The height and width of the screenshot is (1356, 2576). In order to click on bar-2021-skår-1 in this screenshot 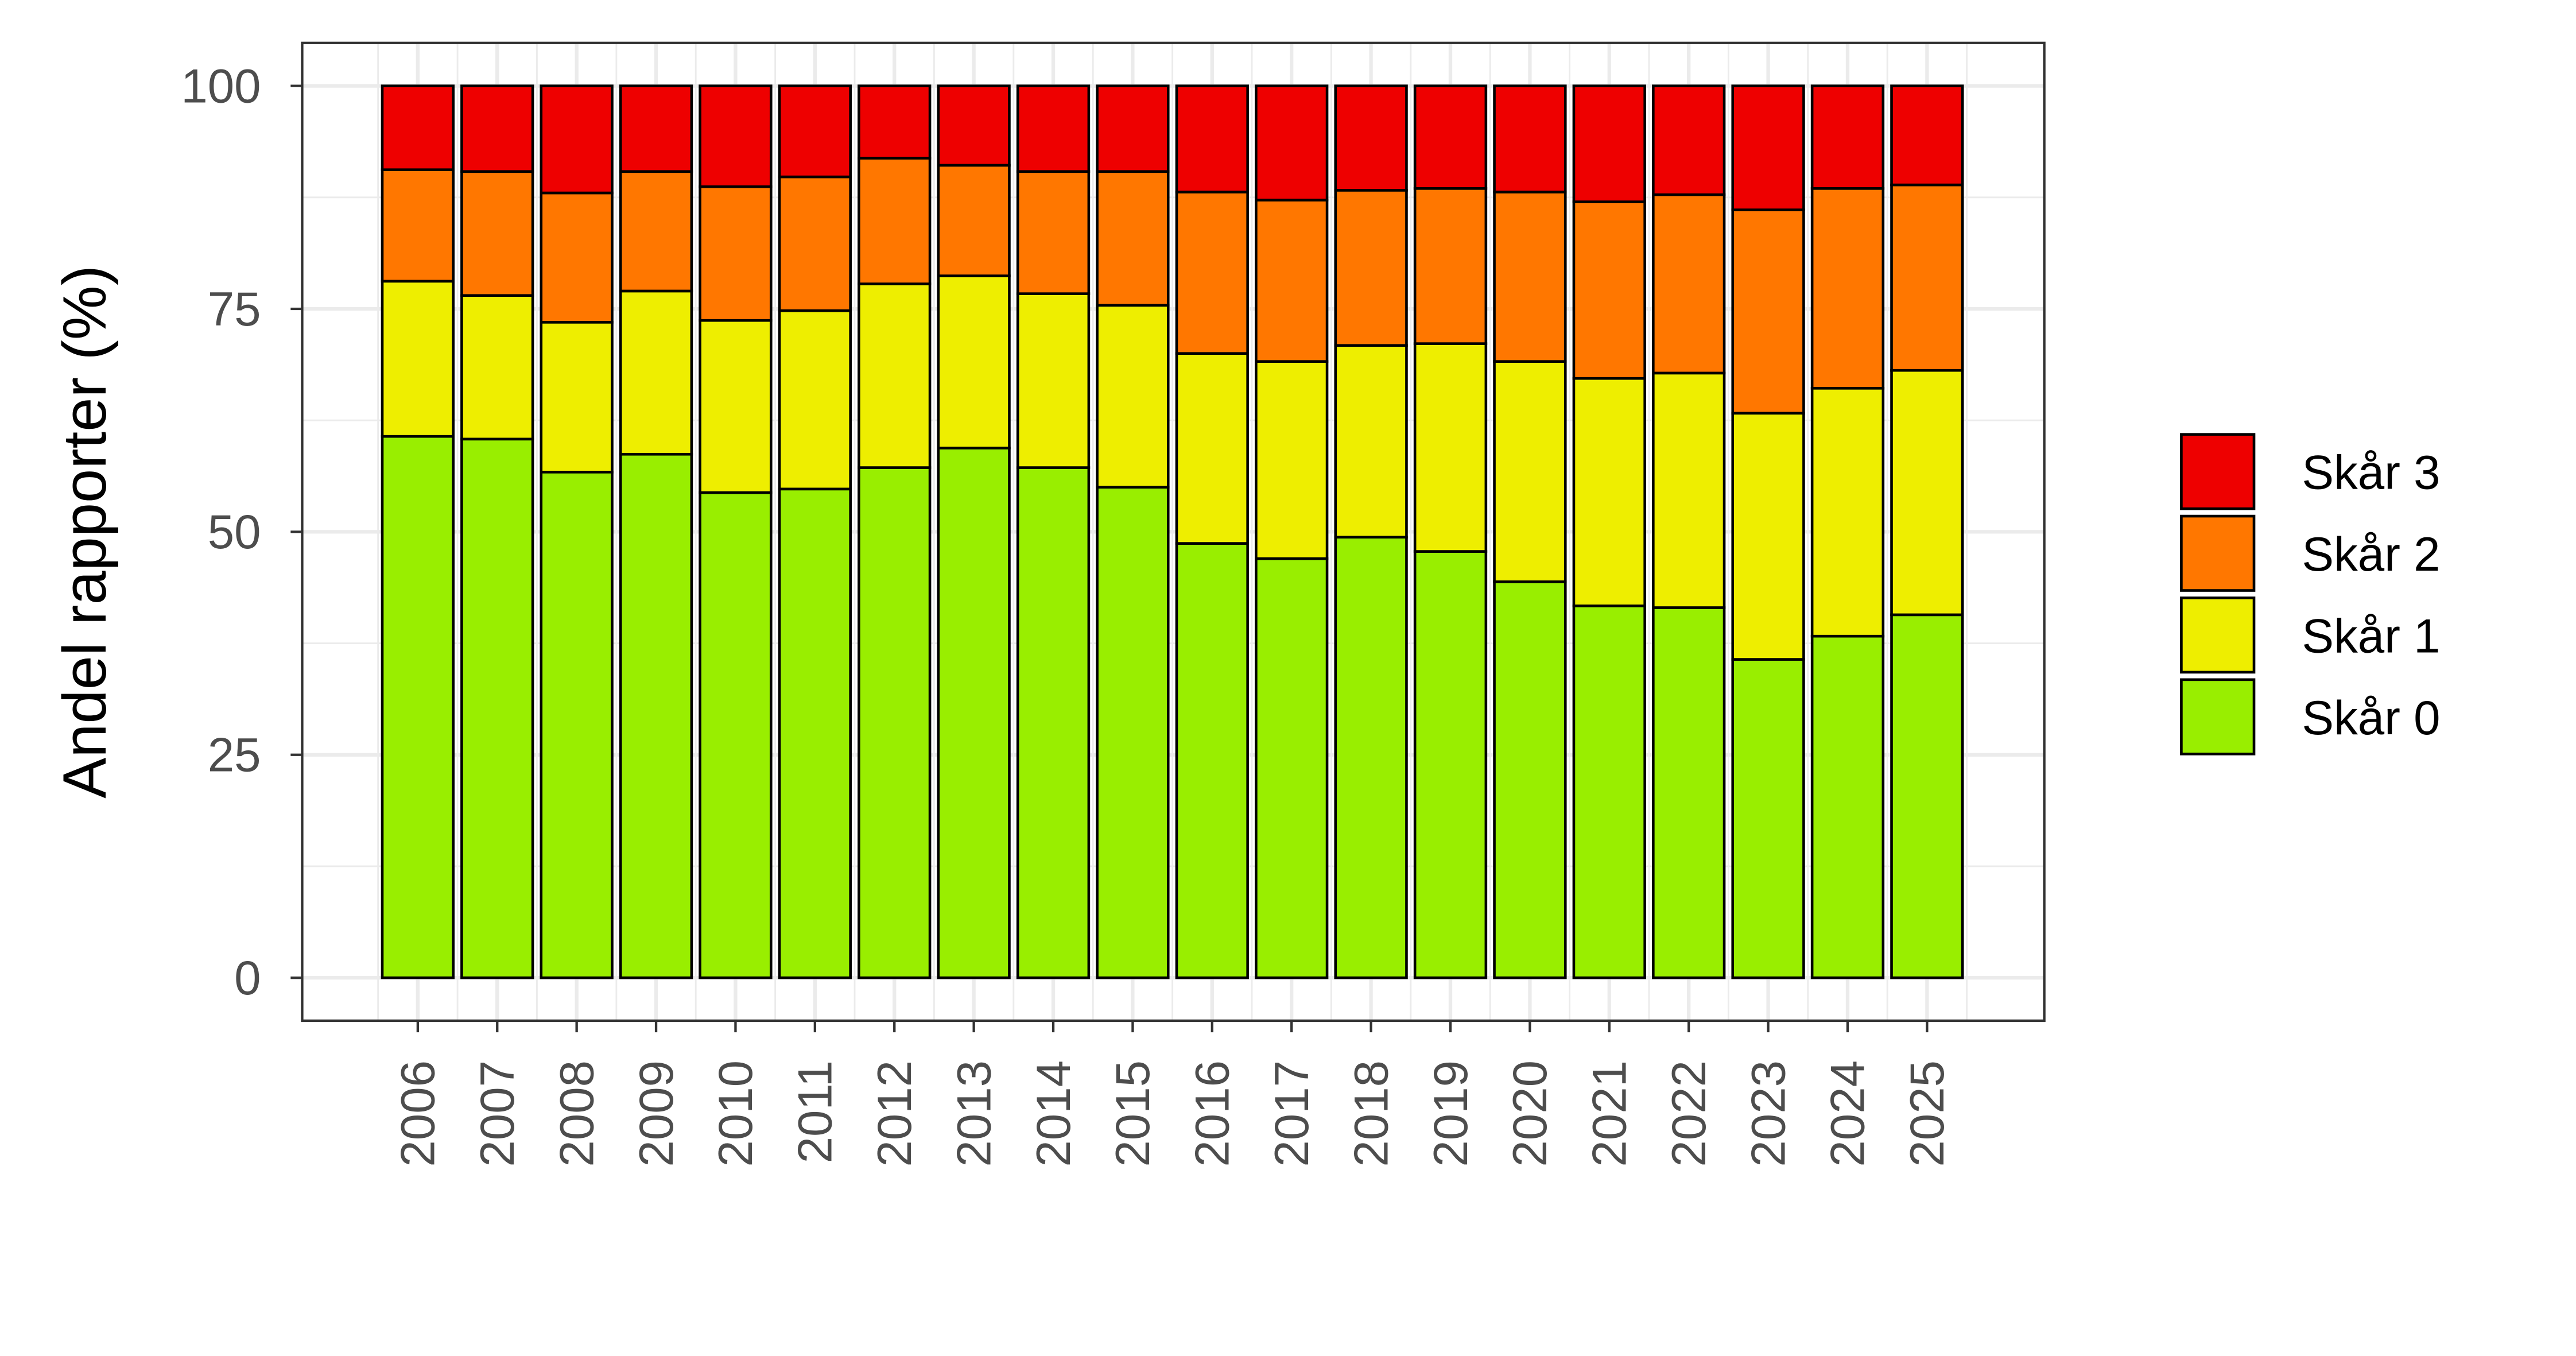, I will do `click(1609, 492)`.